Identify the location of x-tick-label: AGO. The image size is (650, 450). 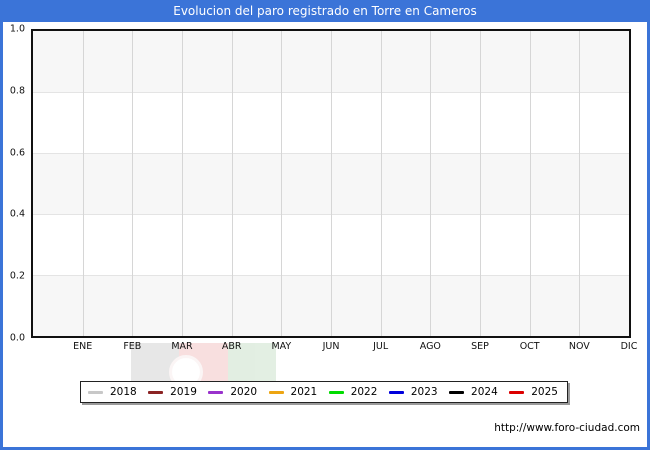
(430, 346).